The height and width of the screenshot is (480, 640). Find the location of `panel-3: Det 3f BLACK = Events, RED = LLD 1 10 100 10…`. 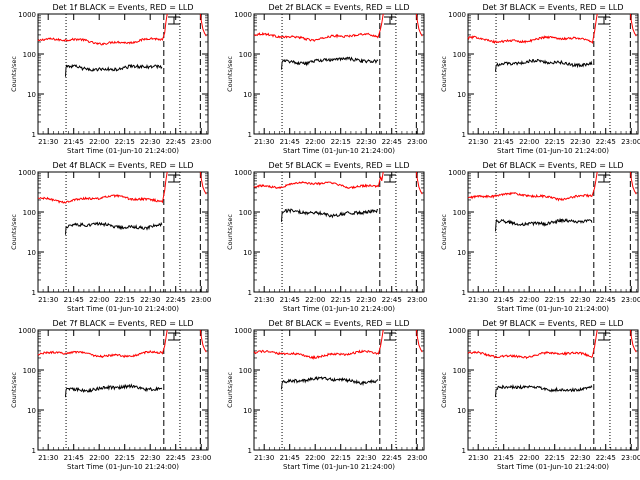

panel-3: Det 3f BLACK = Events, RED = LLD 1 10 100 10… is located at coordinates (540, 79).